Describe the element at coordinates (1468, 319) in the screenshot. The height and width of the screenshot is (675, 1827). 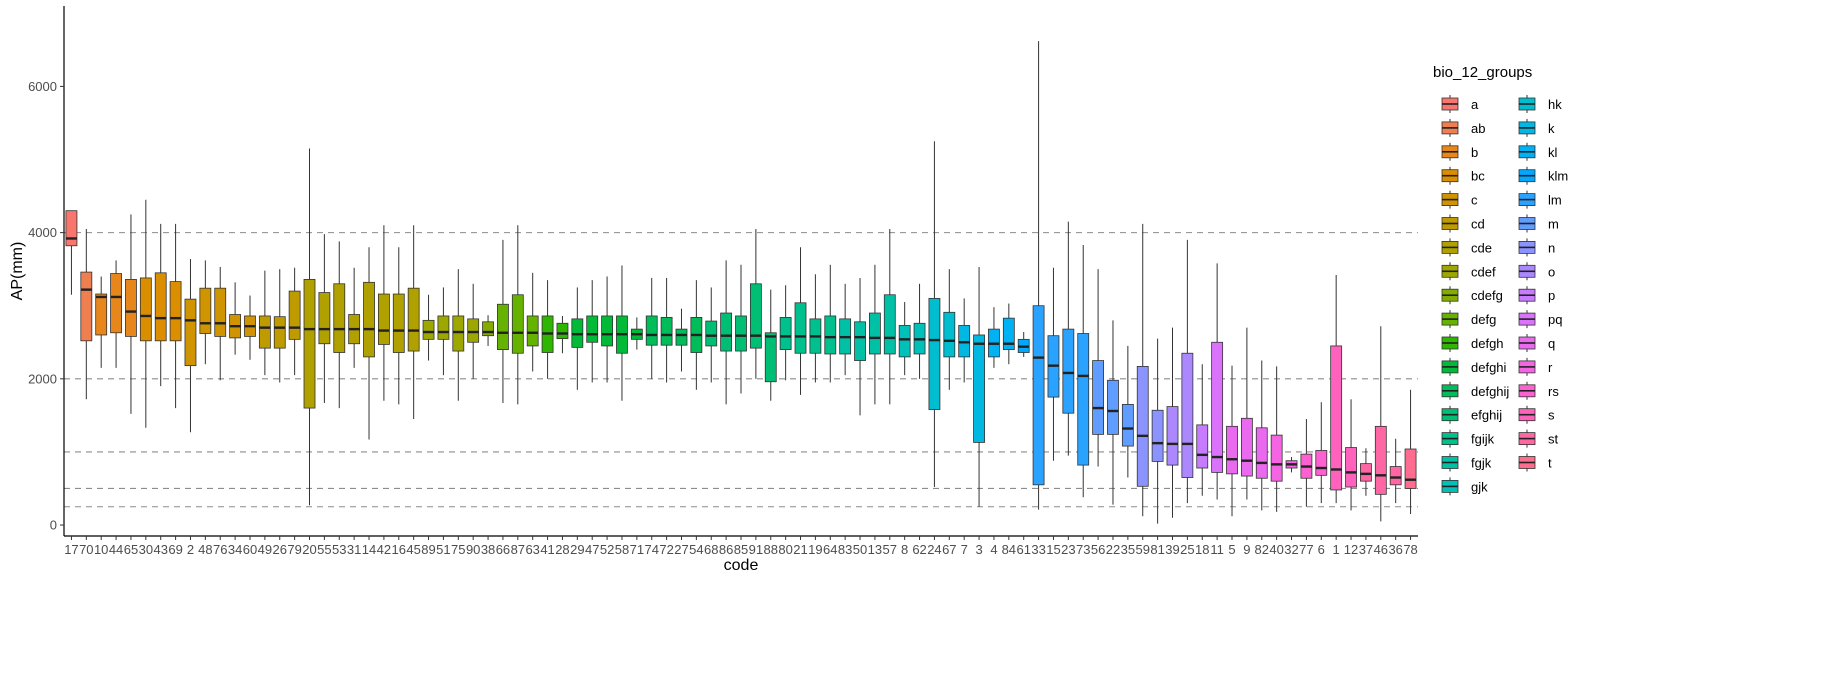
I see `legend-item-defg: defg` at that location.